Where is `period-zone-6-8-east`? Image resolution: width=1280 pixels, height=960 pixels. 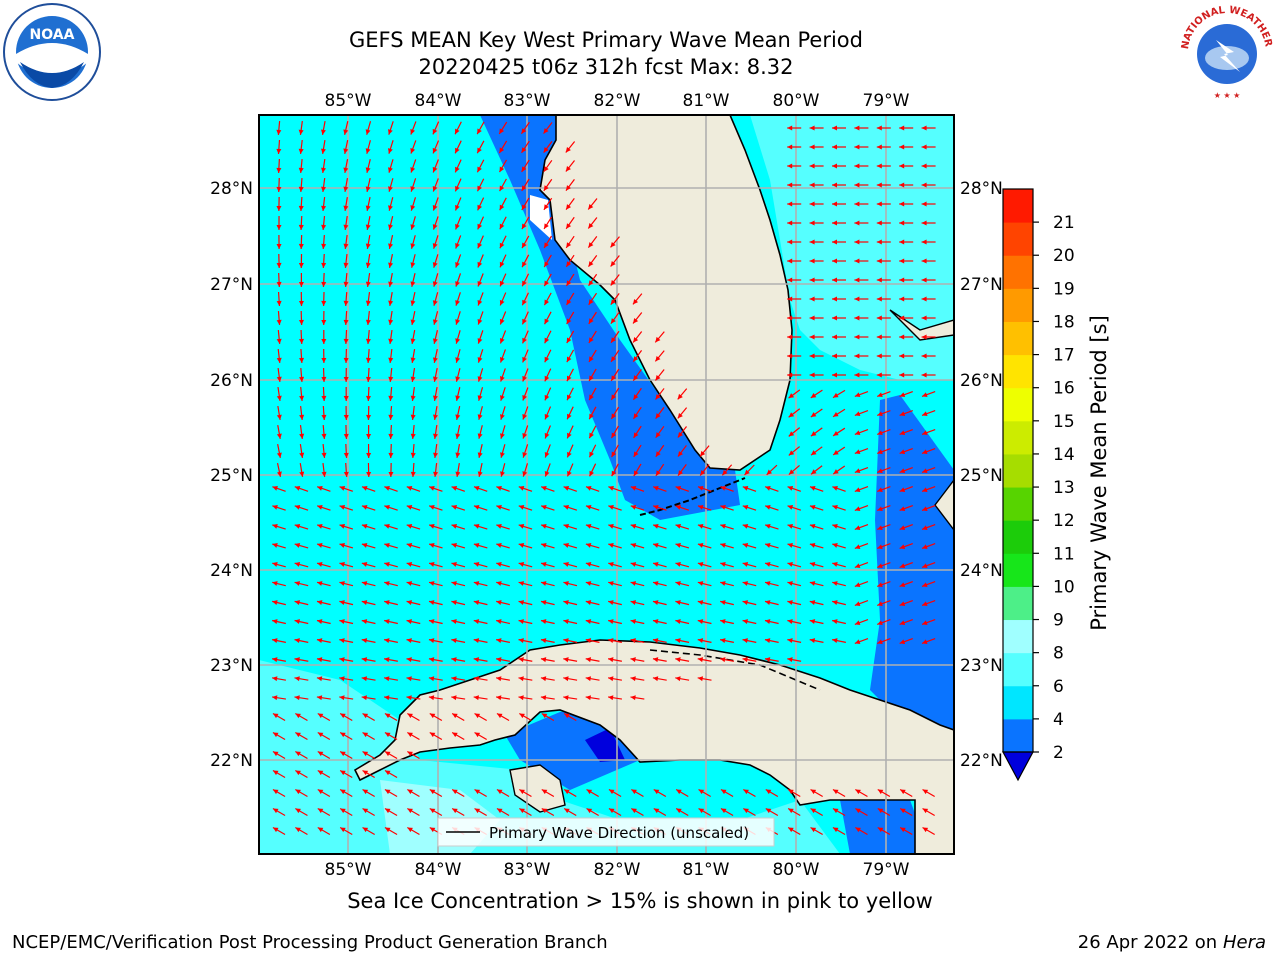
period-zone-6-8-east is located at coordinates (852, 247).